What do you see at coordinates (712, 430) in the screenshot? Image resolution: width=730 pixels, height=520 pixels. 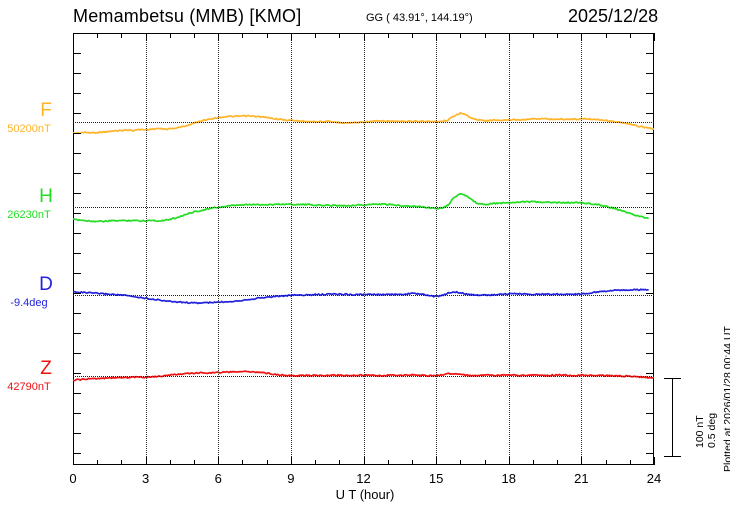 I see `scale-label-deg: 0.5 deg` at bounding box center [712, 430].